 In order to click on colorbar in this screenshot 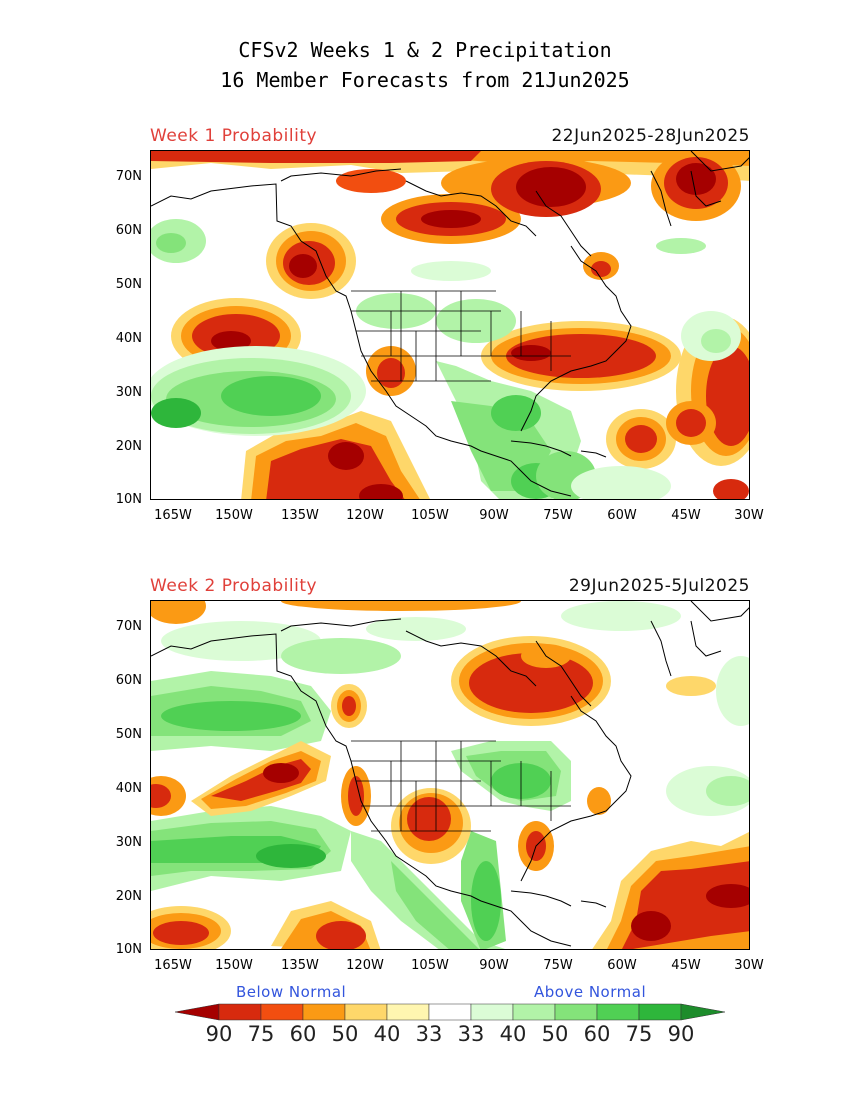, I will do `click(450, 1012)`.